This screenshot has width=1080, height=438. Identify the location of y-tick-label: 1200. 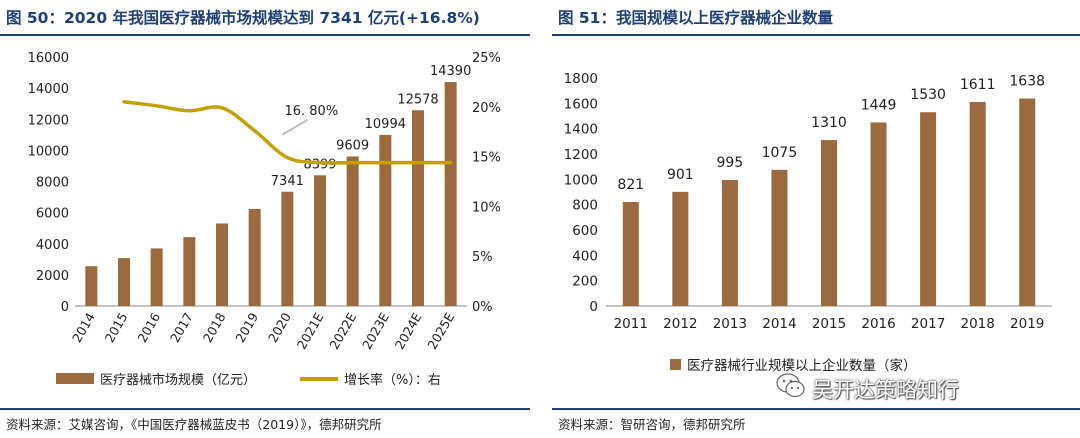
(581, 155).